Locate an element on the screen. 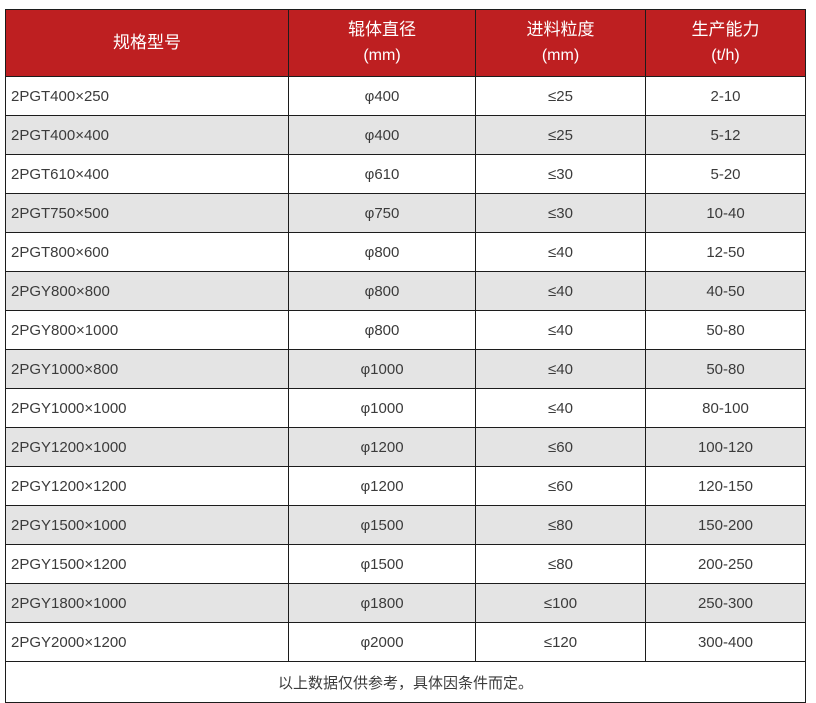  cell-feed-size: ≤120 is located at coordinates (560, 642).